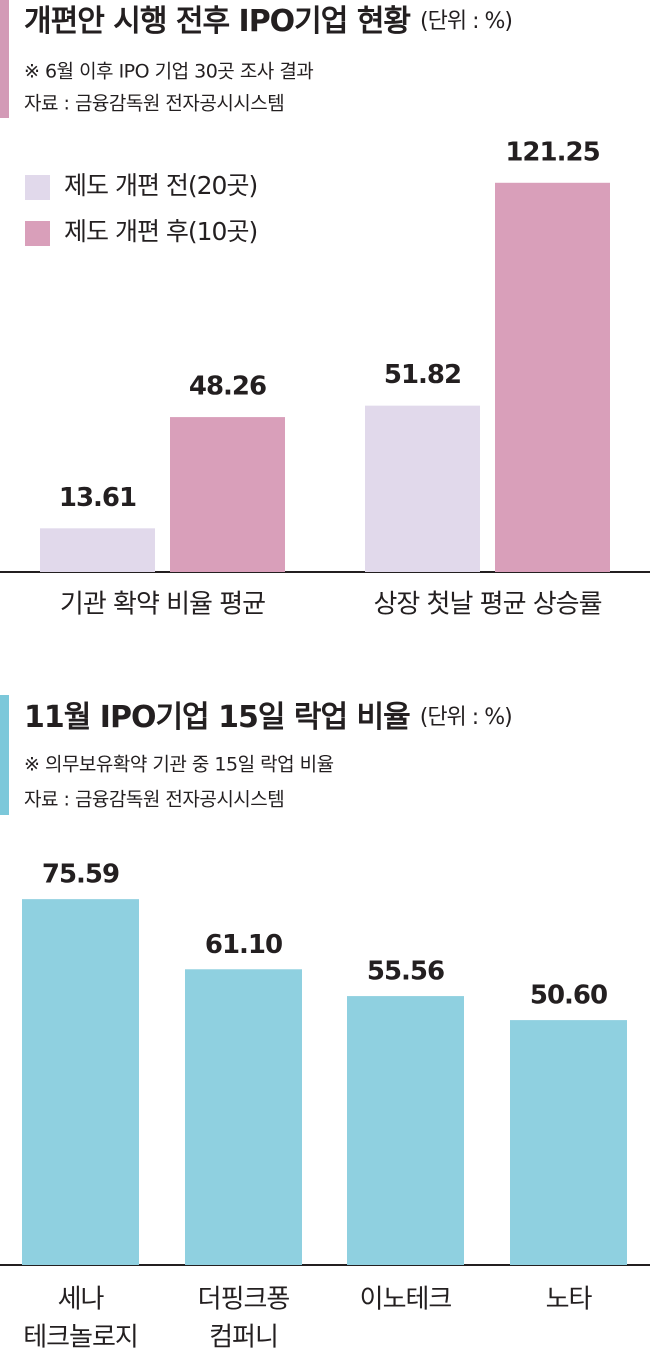 The height and width of the screenshot is (1358, 650). What do you see at coordinates (406, 1300) in the screenshot?
I see `x-tick-label: 이노테크` at bounding box center [406, 1300].